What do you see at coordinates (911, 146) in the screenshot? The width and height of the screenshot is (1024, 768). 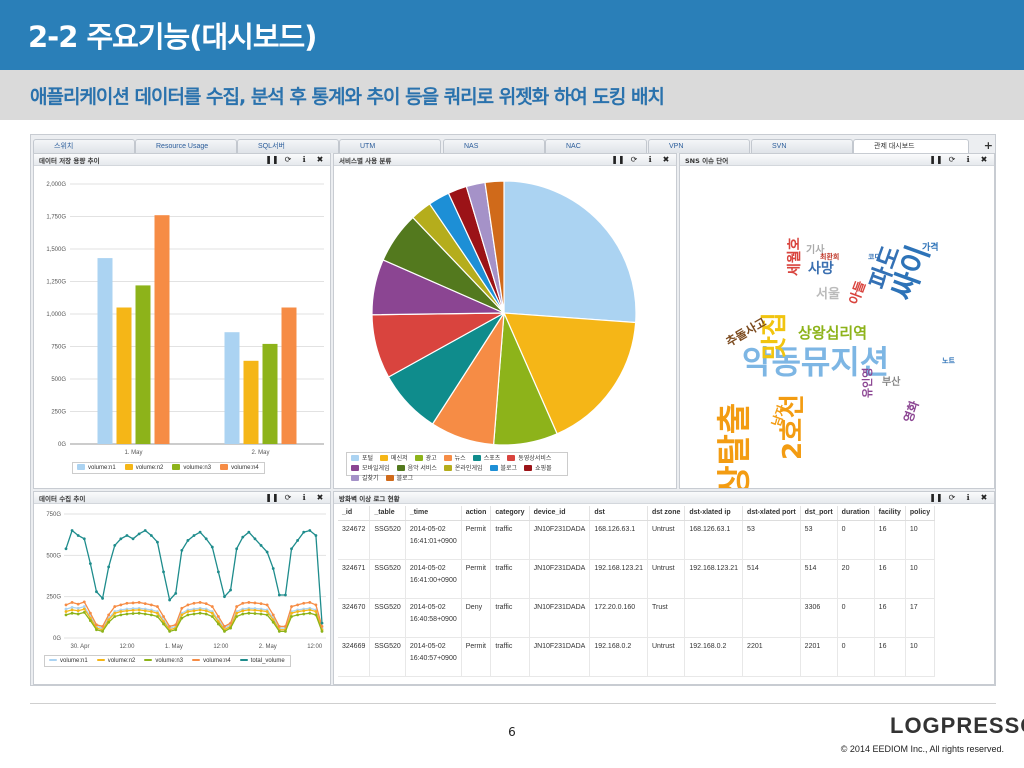 I see `tab-8: 관제 대시보드` at bounding box center [911, 146].